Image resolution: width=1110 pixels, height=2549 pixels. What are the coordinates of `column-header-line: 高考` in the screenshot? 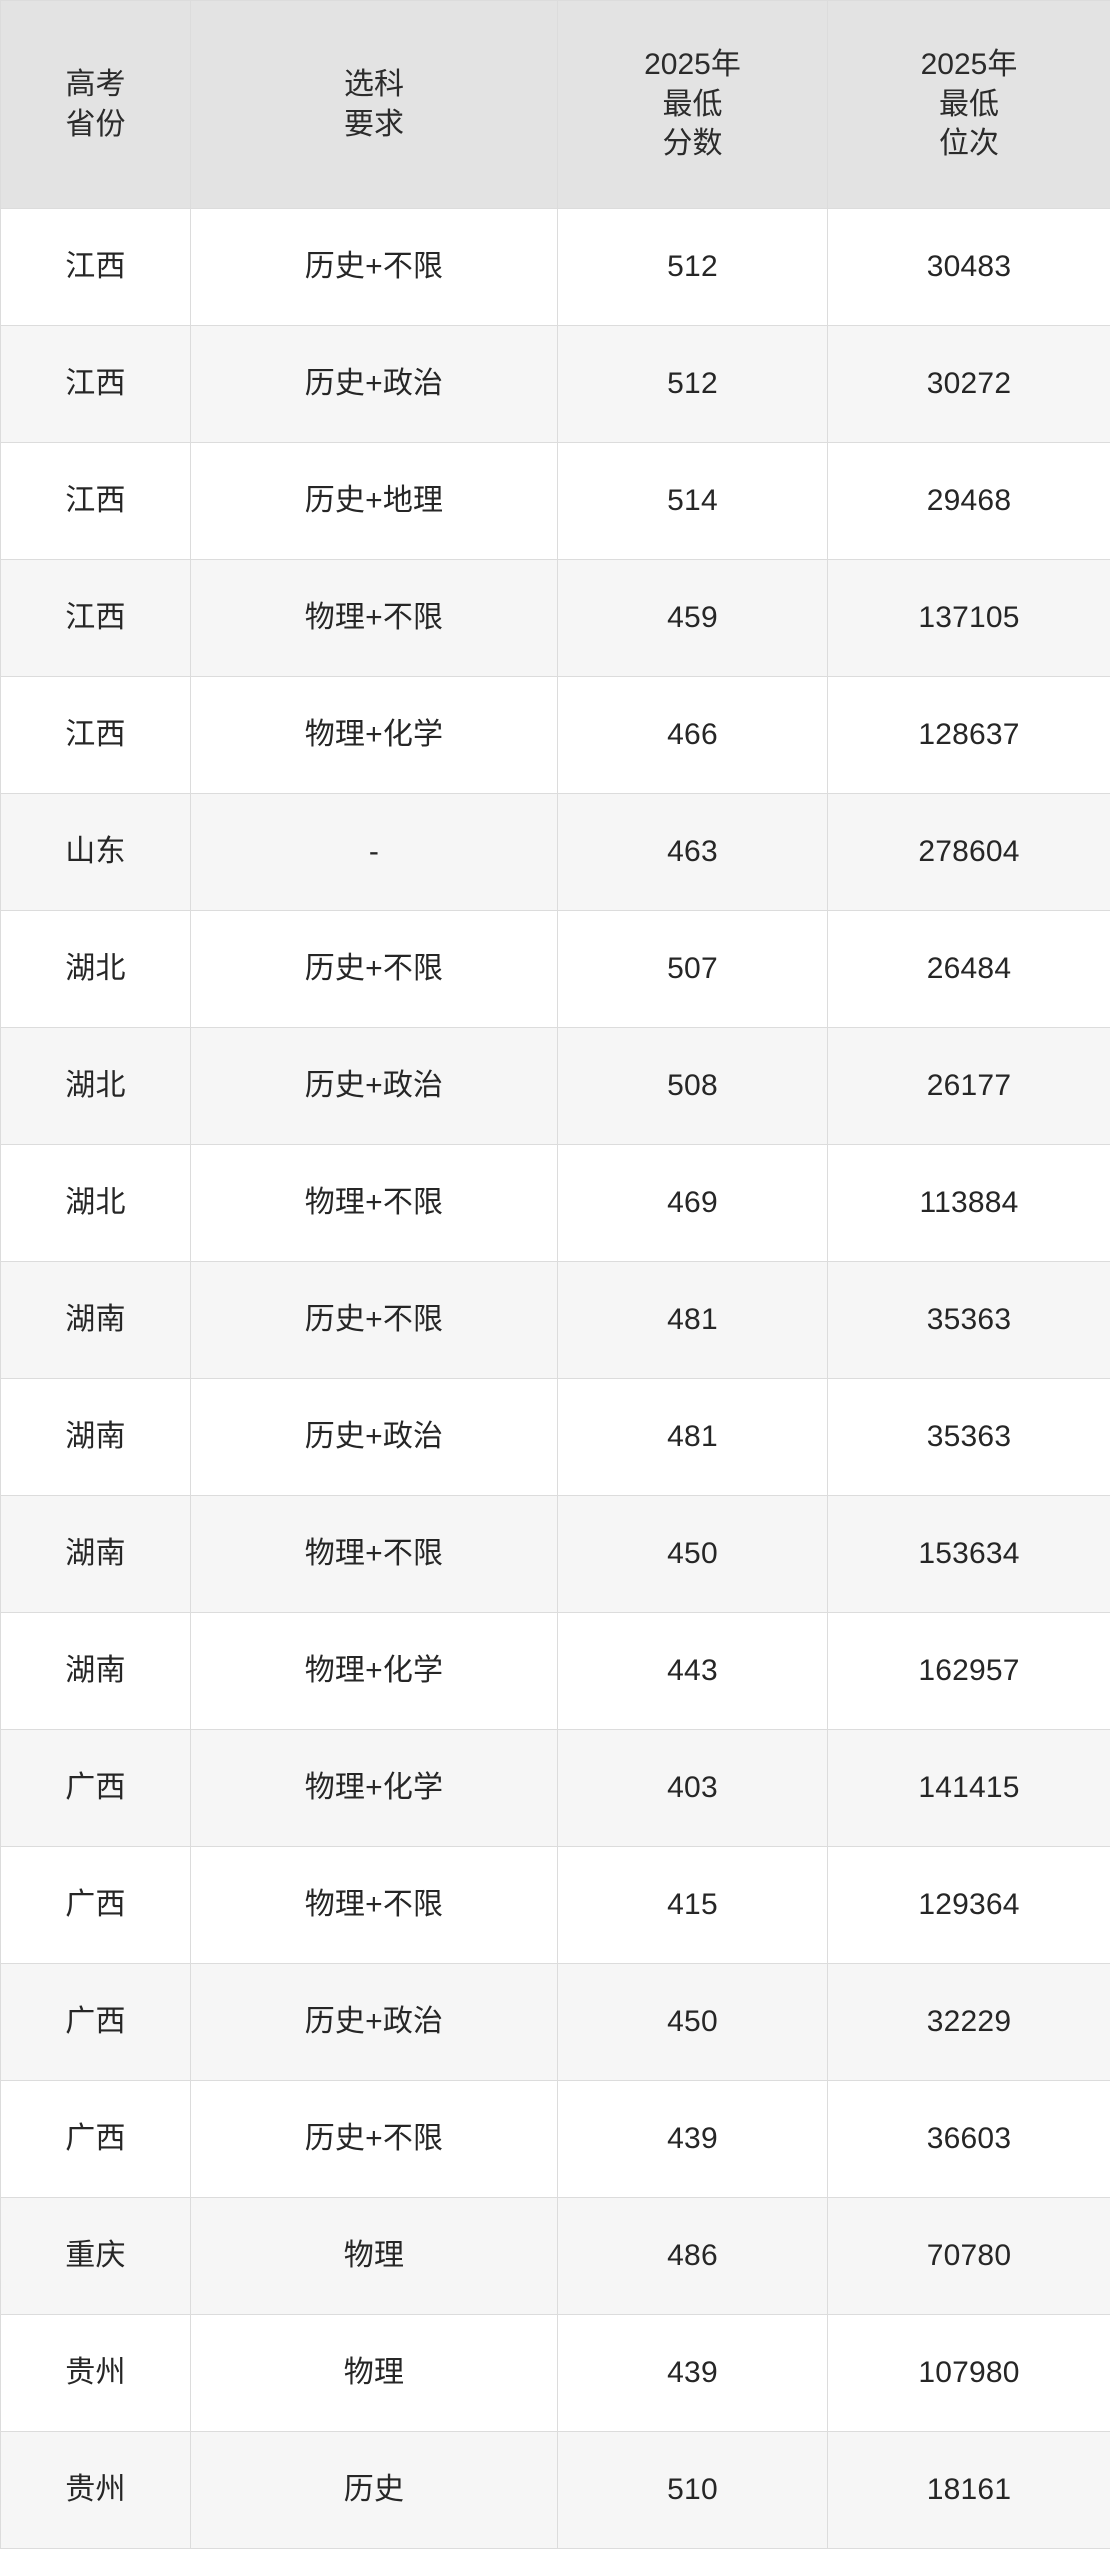 It's located at (95, 85).